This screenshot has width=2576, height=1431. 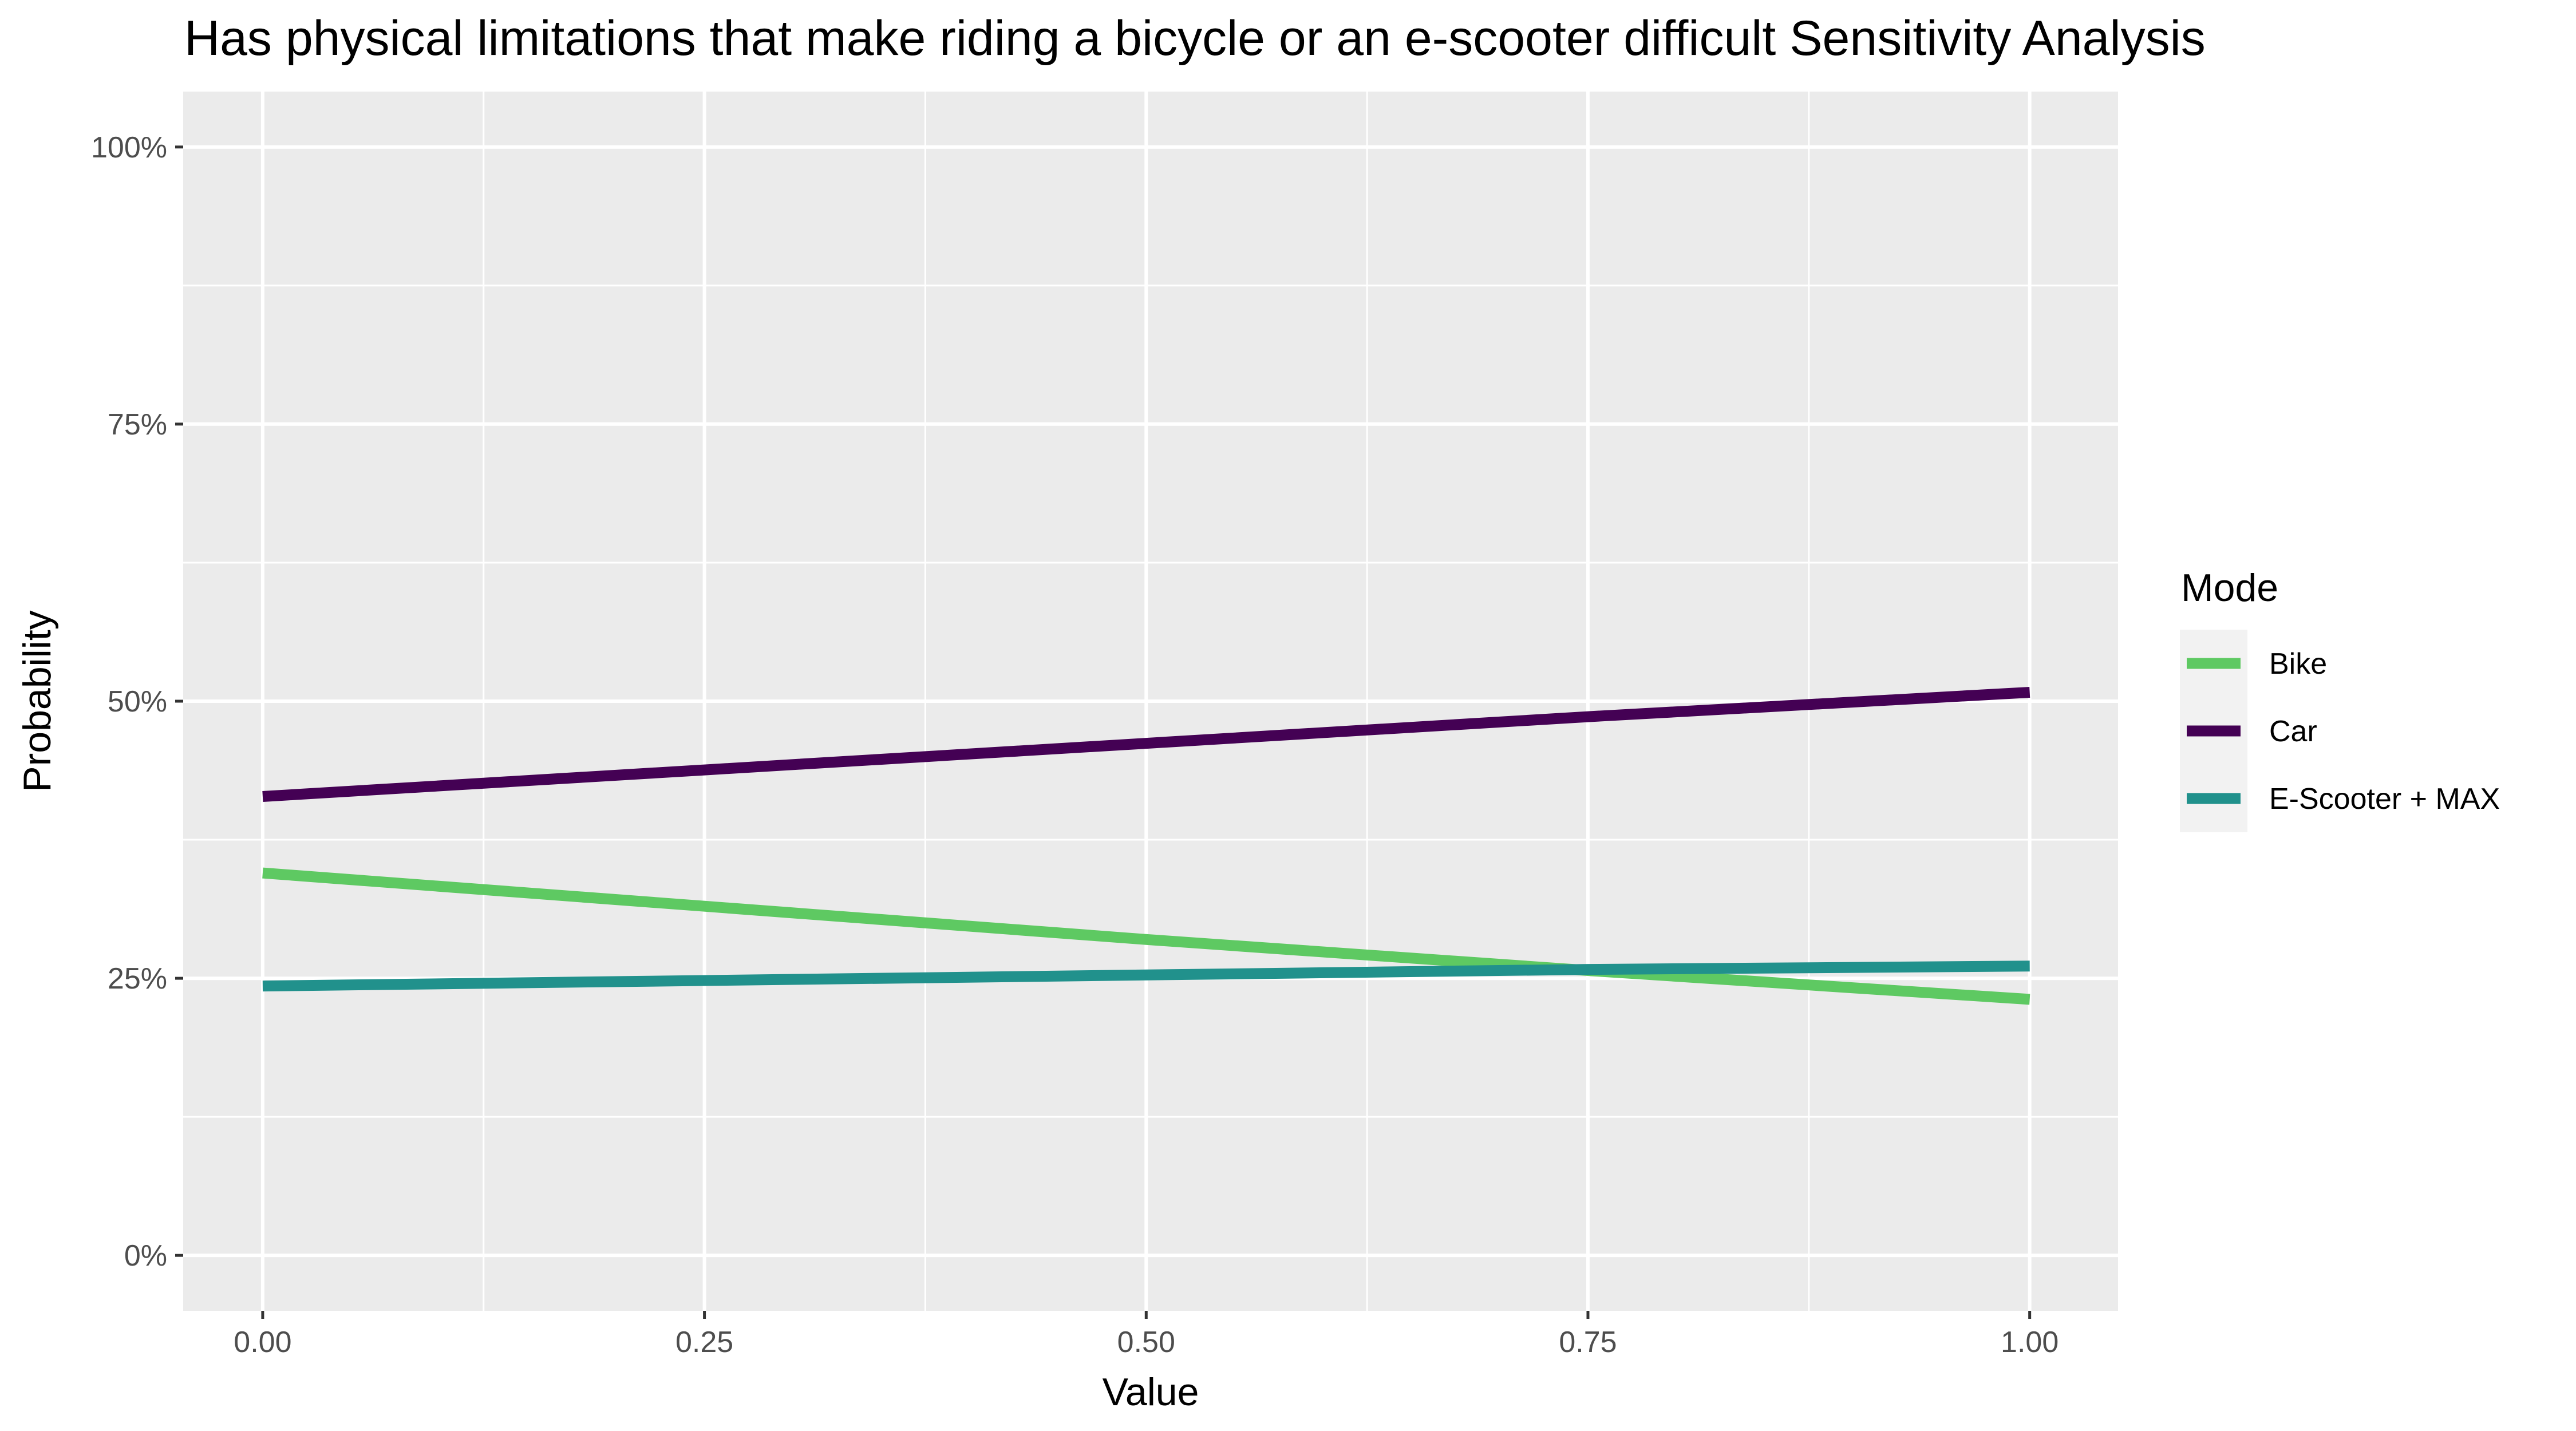 What do you see at coordinates (2298, 664) in the screenshot?
I see `legend-label: Bike` at bounding box center [2298, 664].